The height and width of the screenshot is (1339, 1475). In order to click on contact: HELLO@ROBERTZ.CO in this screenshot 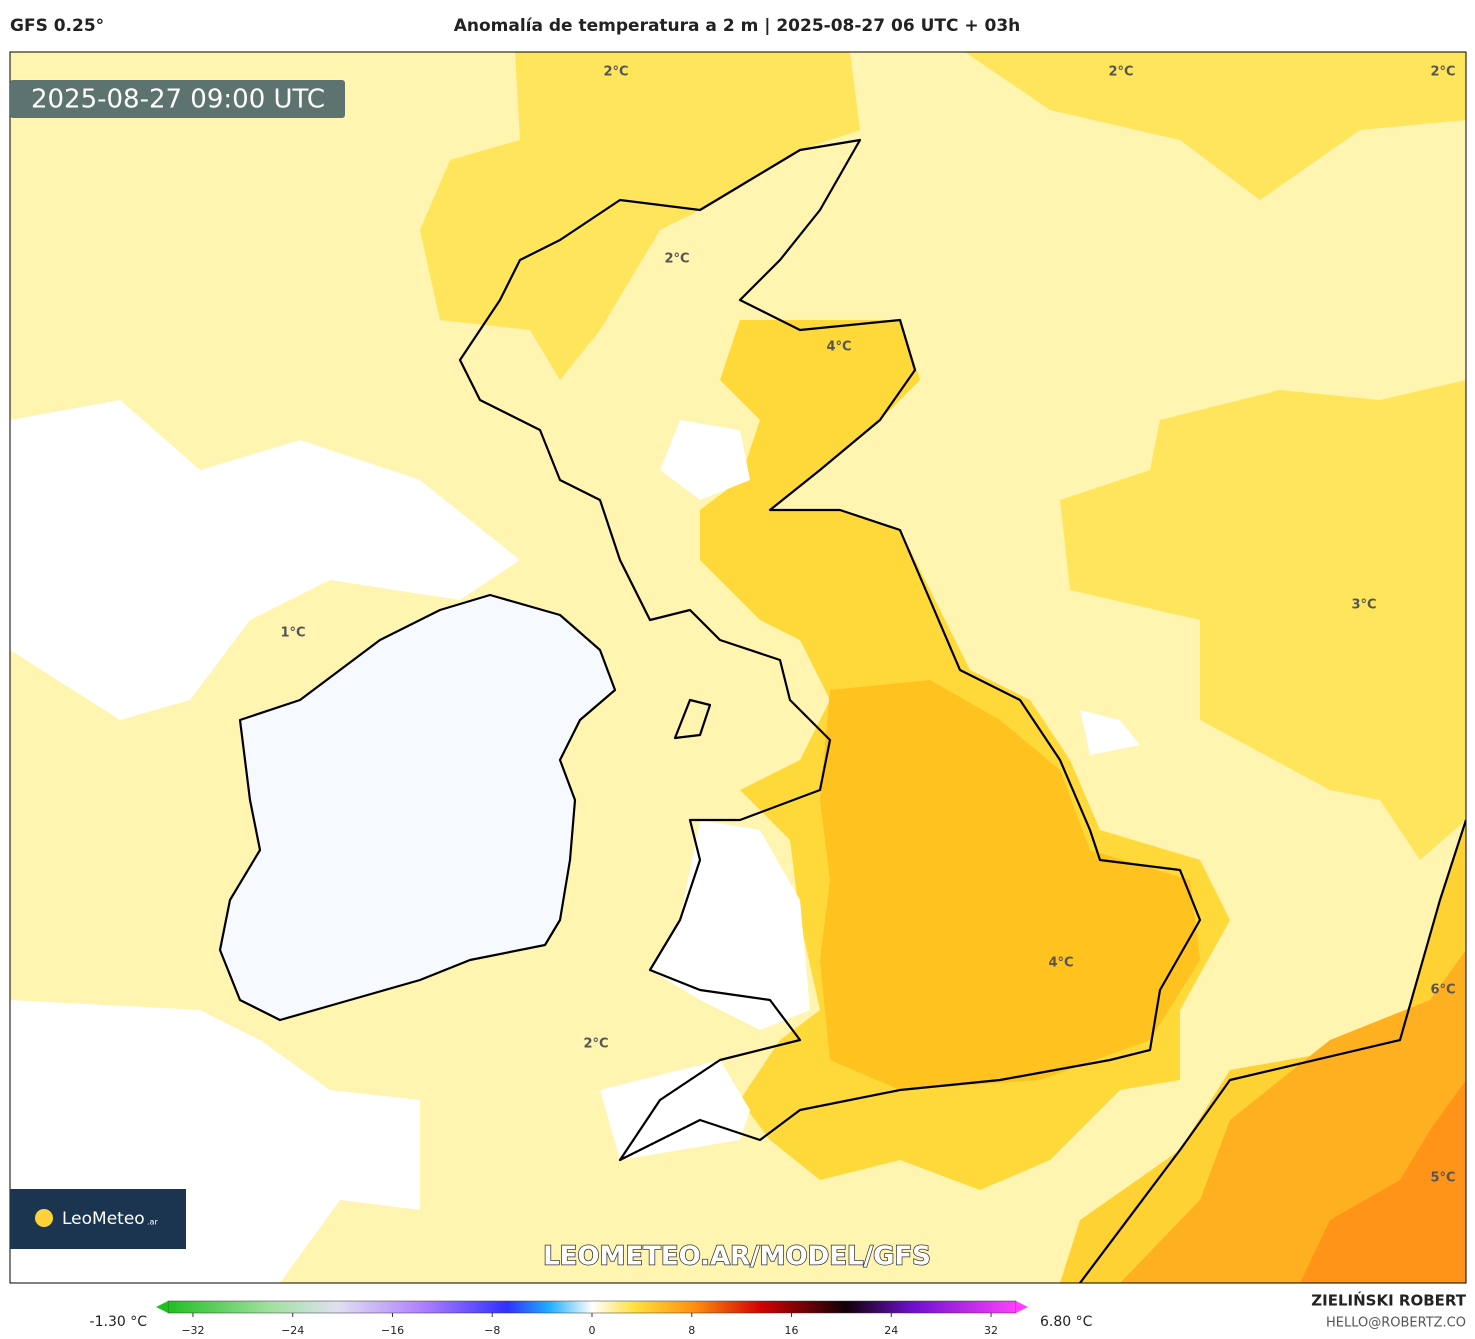, I will do `click(1396, 1323)`.